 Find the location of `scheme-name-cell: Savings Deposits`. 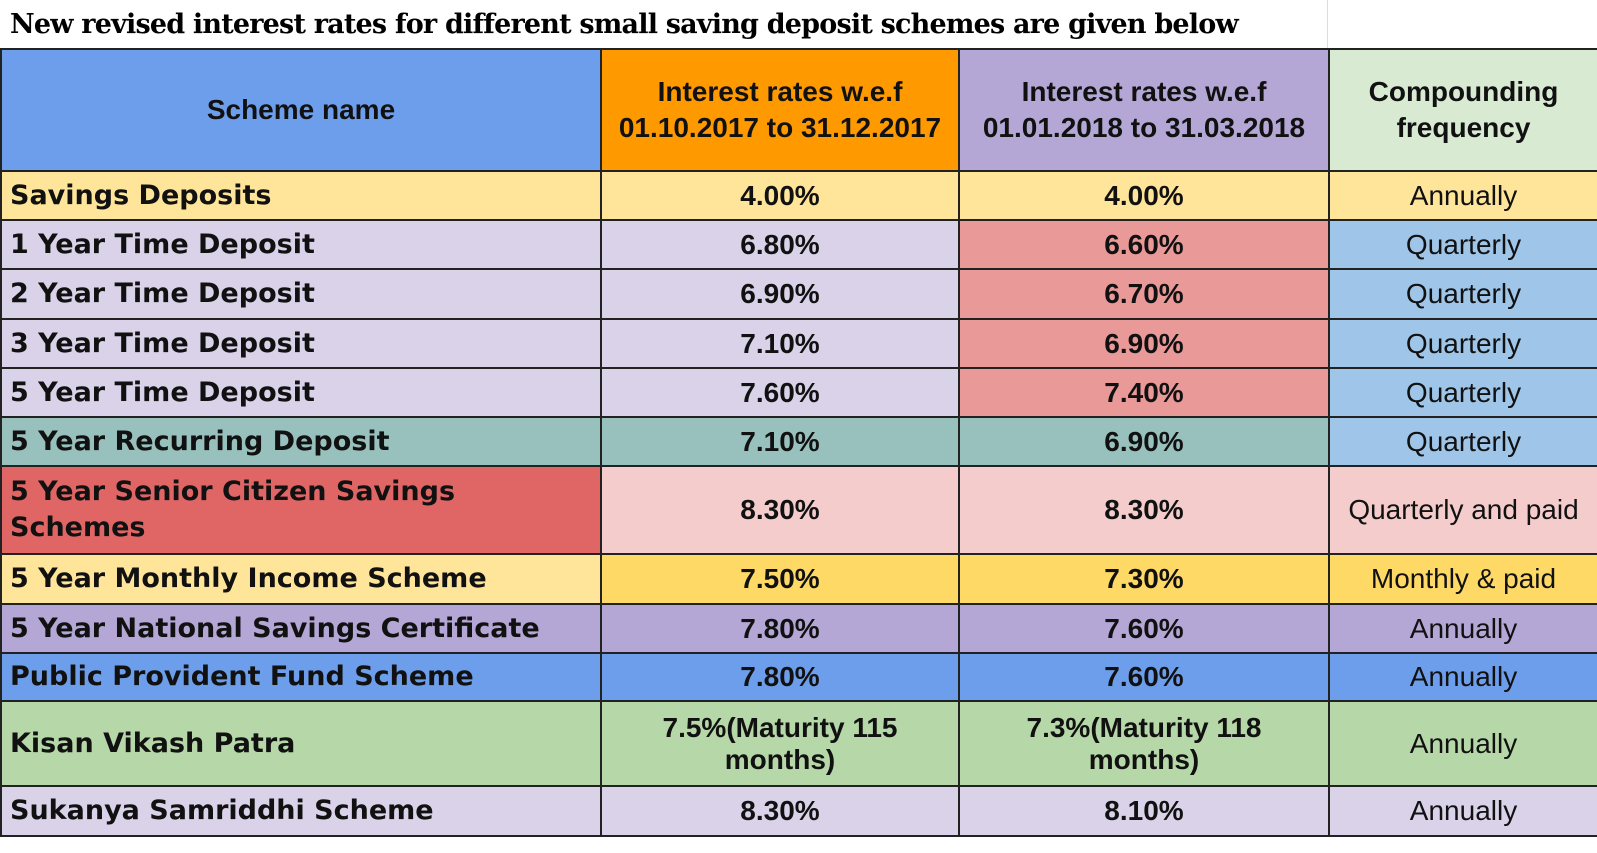

scheme-name-cell: Savings Deposits is located at coordinates (301, 195).